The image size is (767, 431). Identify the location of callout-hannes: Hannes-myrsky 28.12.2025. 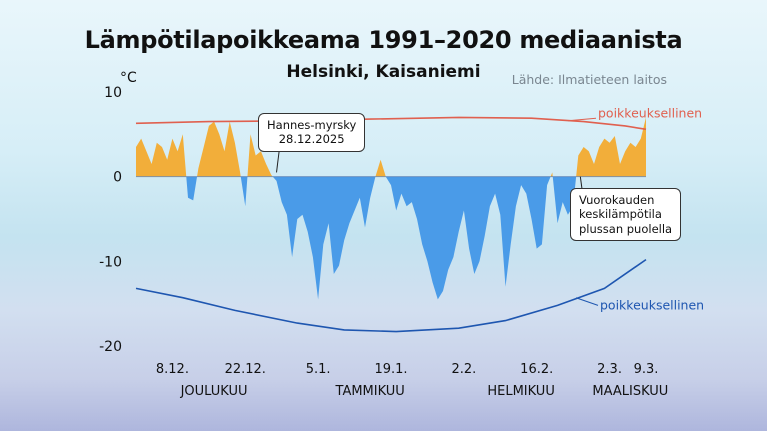
(312, 132).